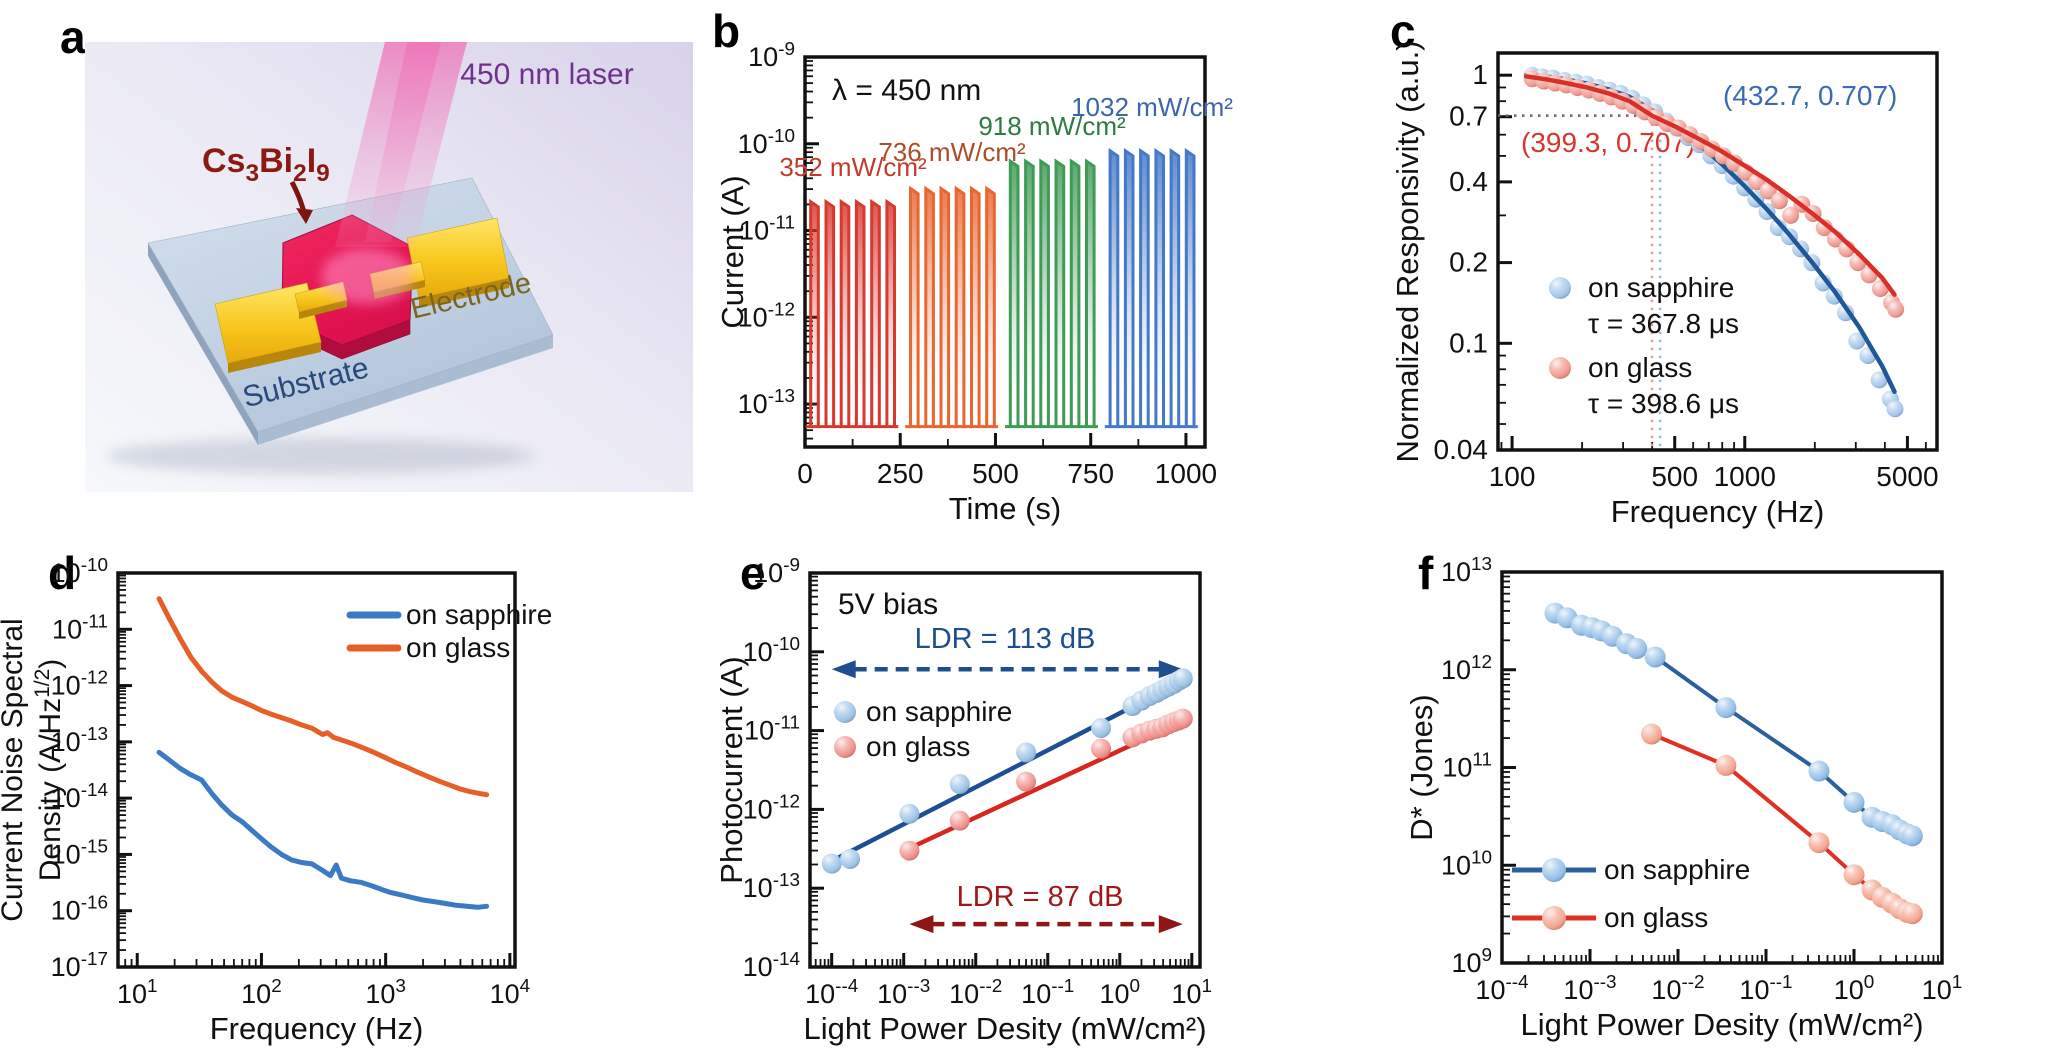 The height and width of the screenshot is (1062, 2048). What do you see at coordinates (771, 807) in the screenshot?
I see `y-tick-label: 10-12` at bounding box center [771, 807].